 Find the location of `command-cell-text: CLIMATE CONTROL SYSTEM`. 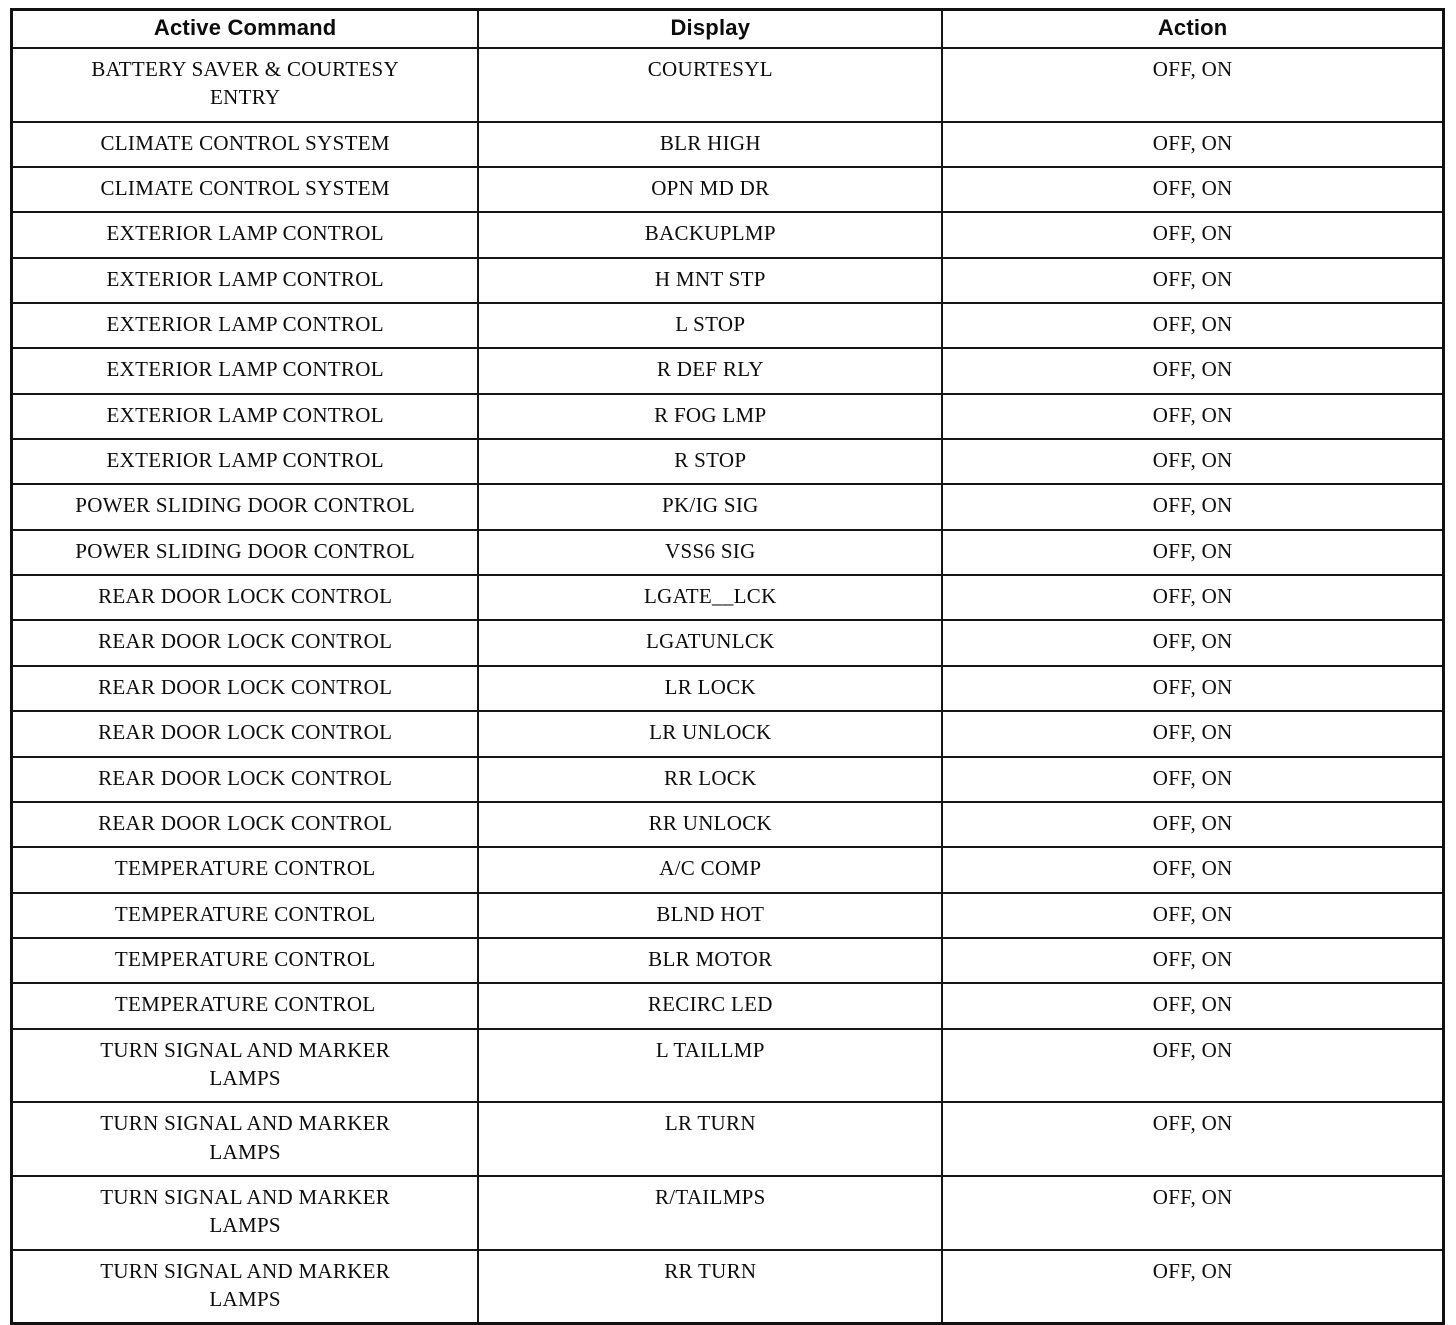

command-cell-text: CLIMATE CONTROL SYSTEM is located at coordinates (245, 142).